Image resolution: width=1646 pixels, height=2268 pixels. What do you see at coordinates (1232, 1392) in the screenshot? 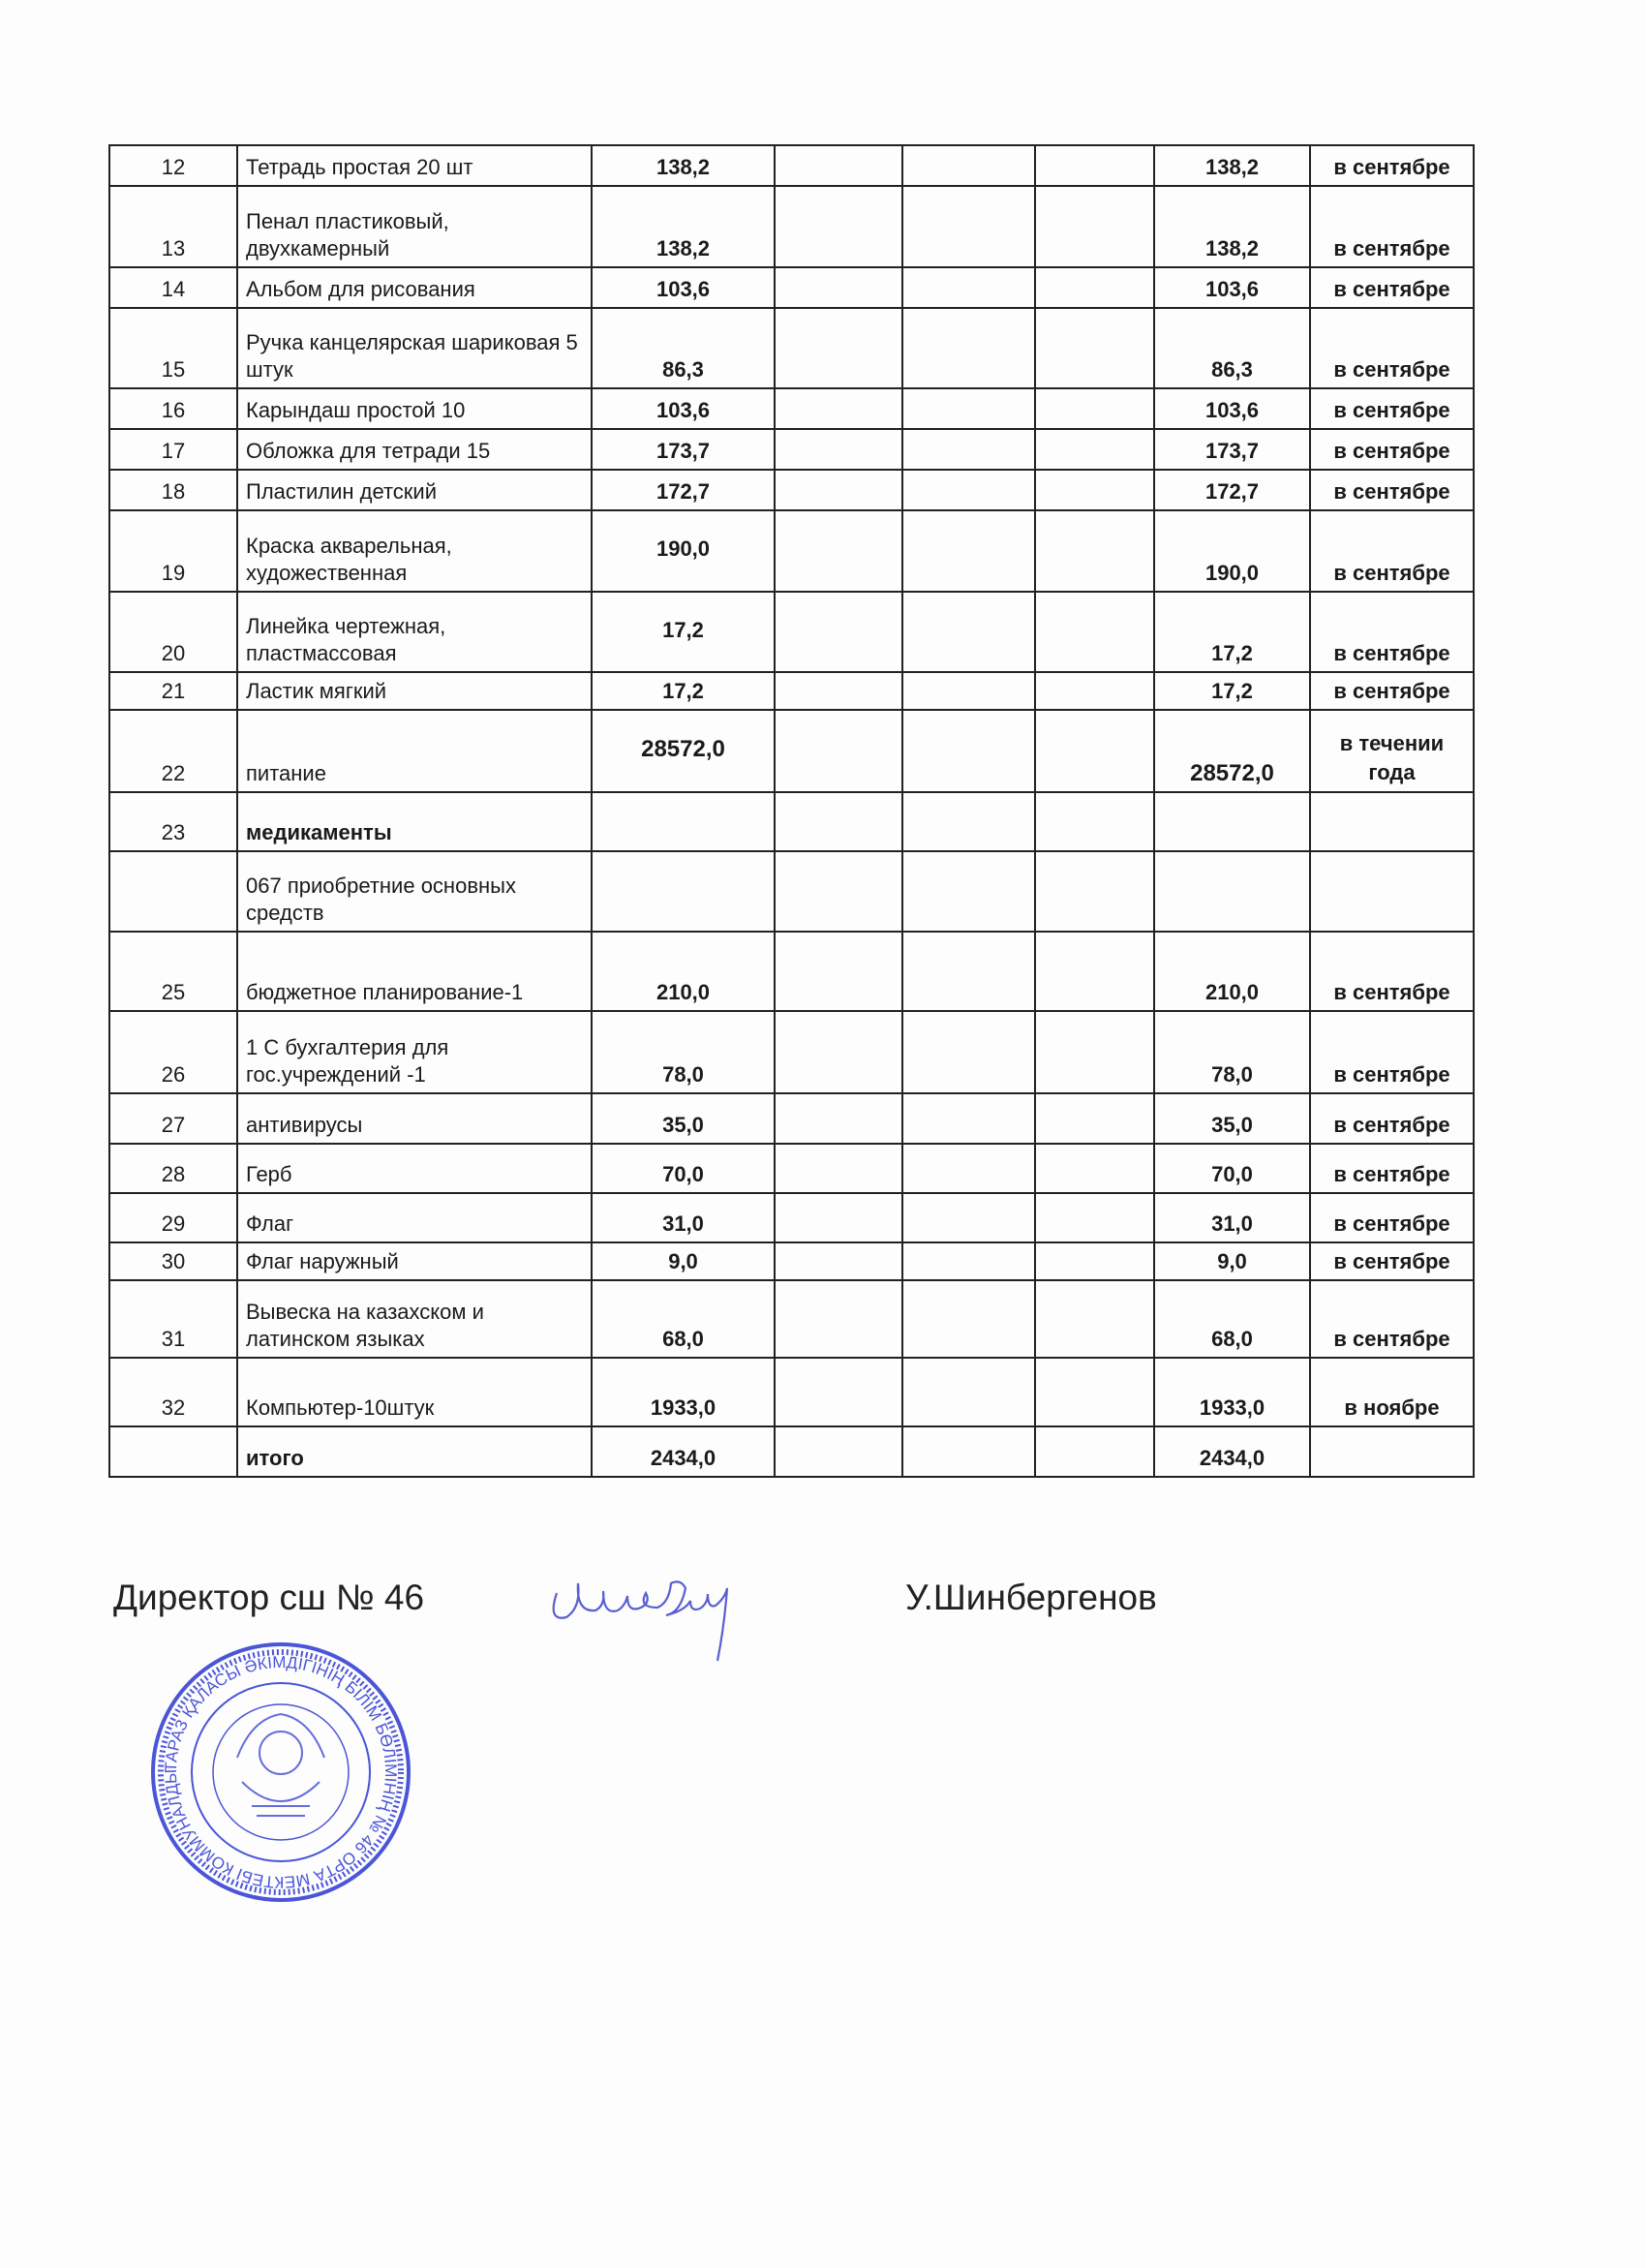
I see `total-cell: 1933,0` at bounding box center [1232, 1392].